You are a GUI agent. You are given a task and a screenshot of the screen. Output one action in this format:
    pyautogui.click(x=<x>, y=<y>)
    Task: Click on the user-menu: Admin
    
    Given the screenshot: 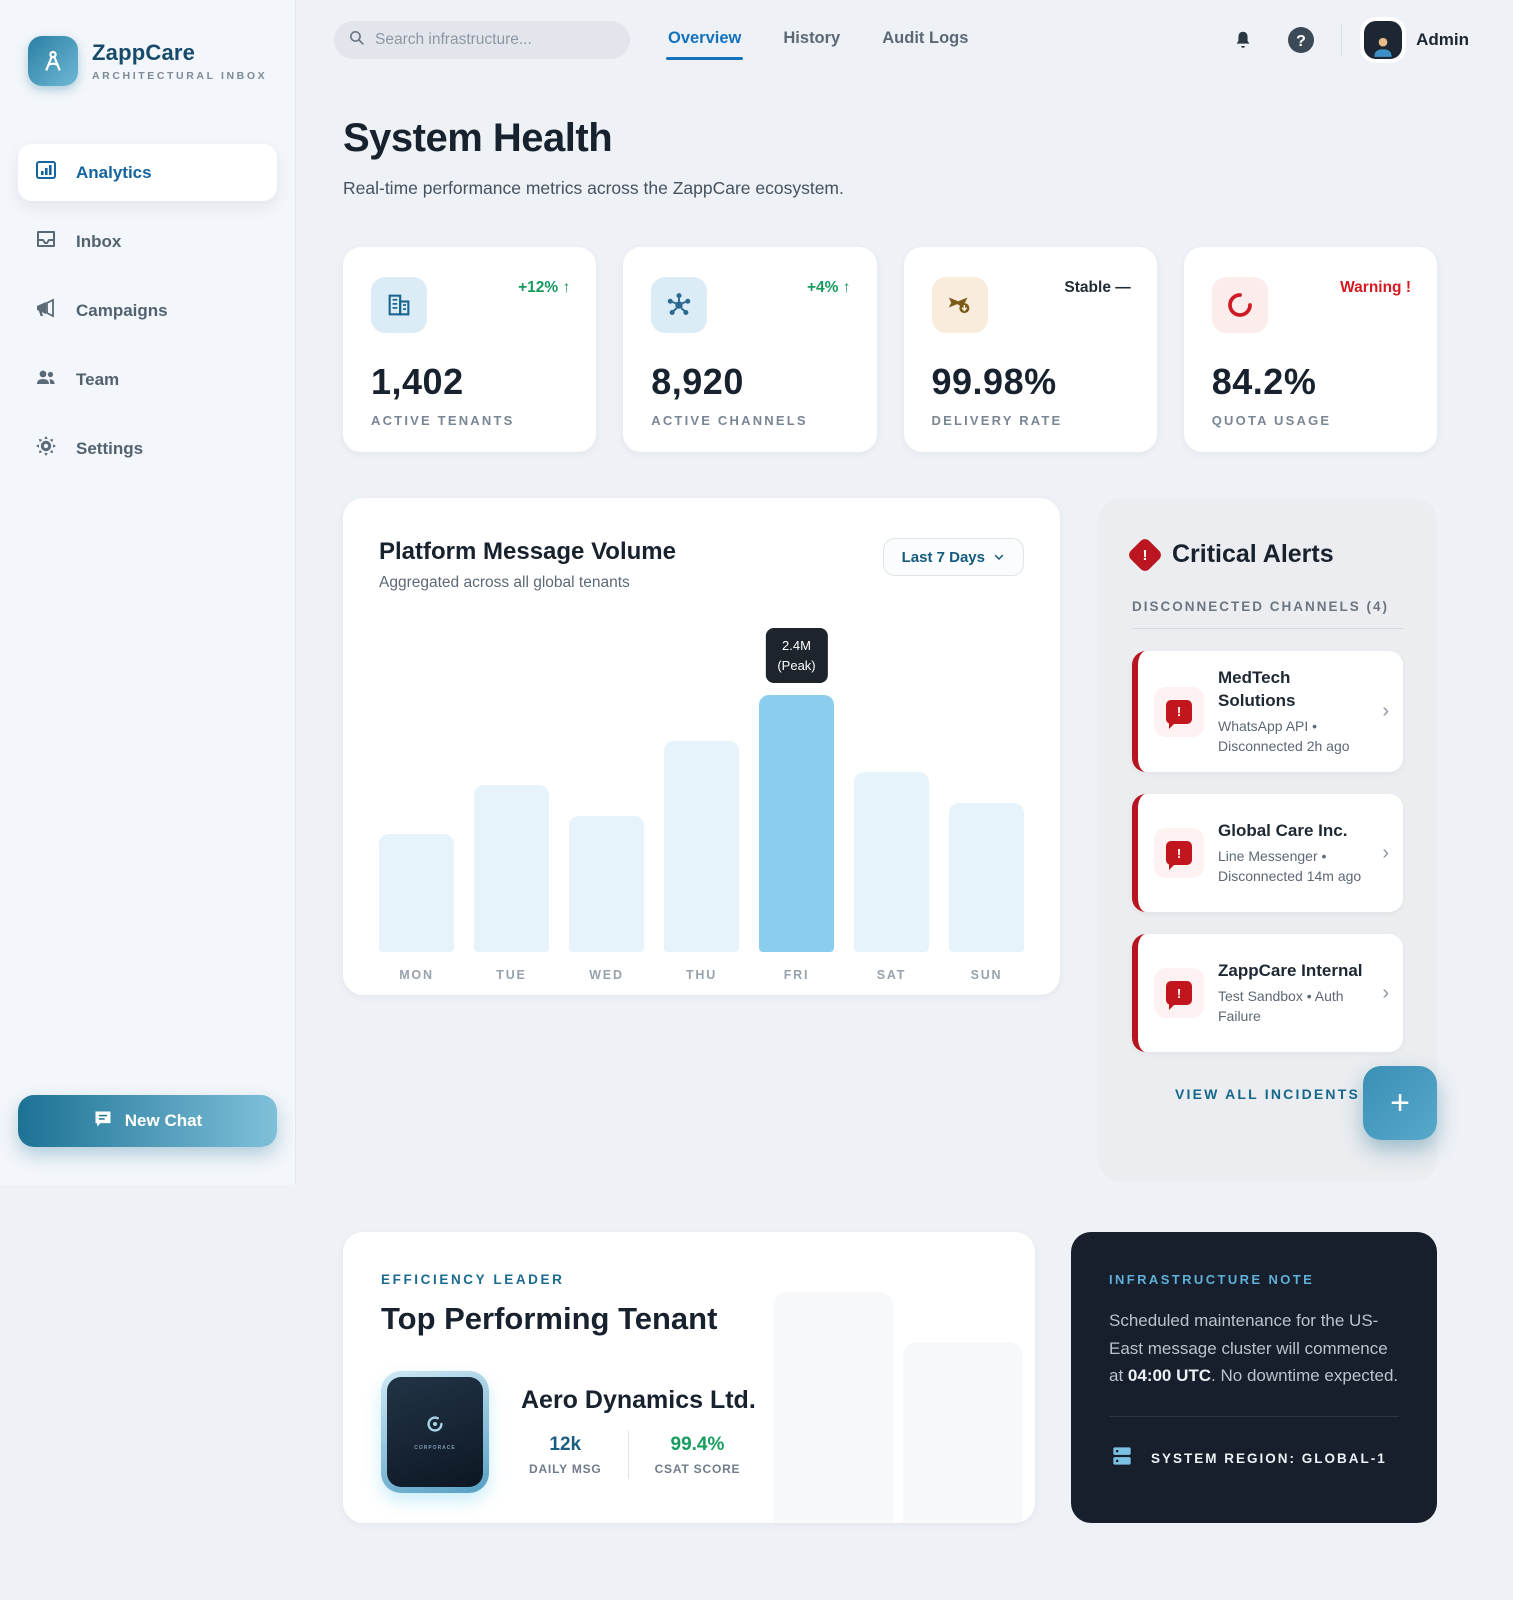 What is the action you would take?
    pyautogui.click(x=1416, y=40)
    